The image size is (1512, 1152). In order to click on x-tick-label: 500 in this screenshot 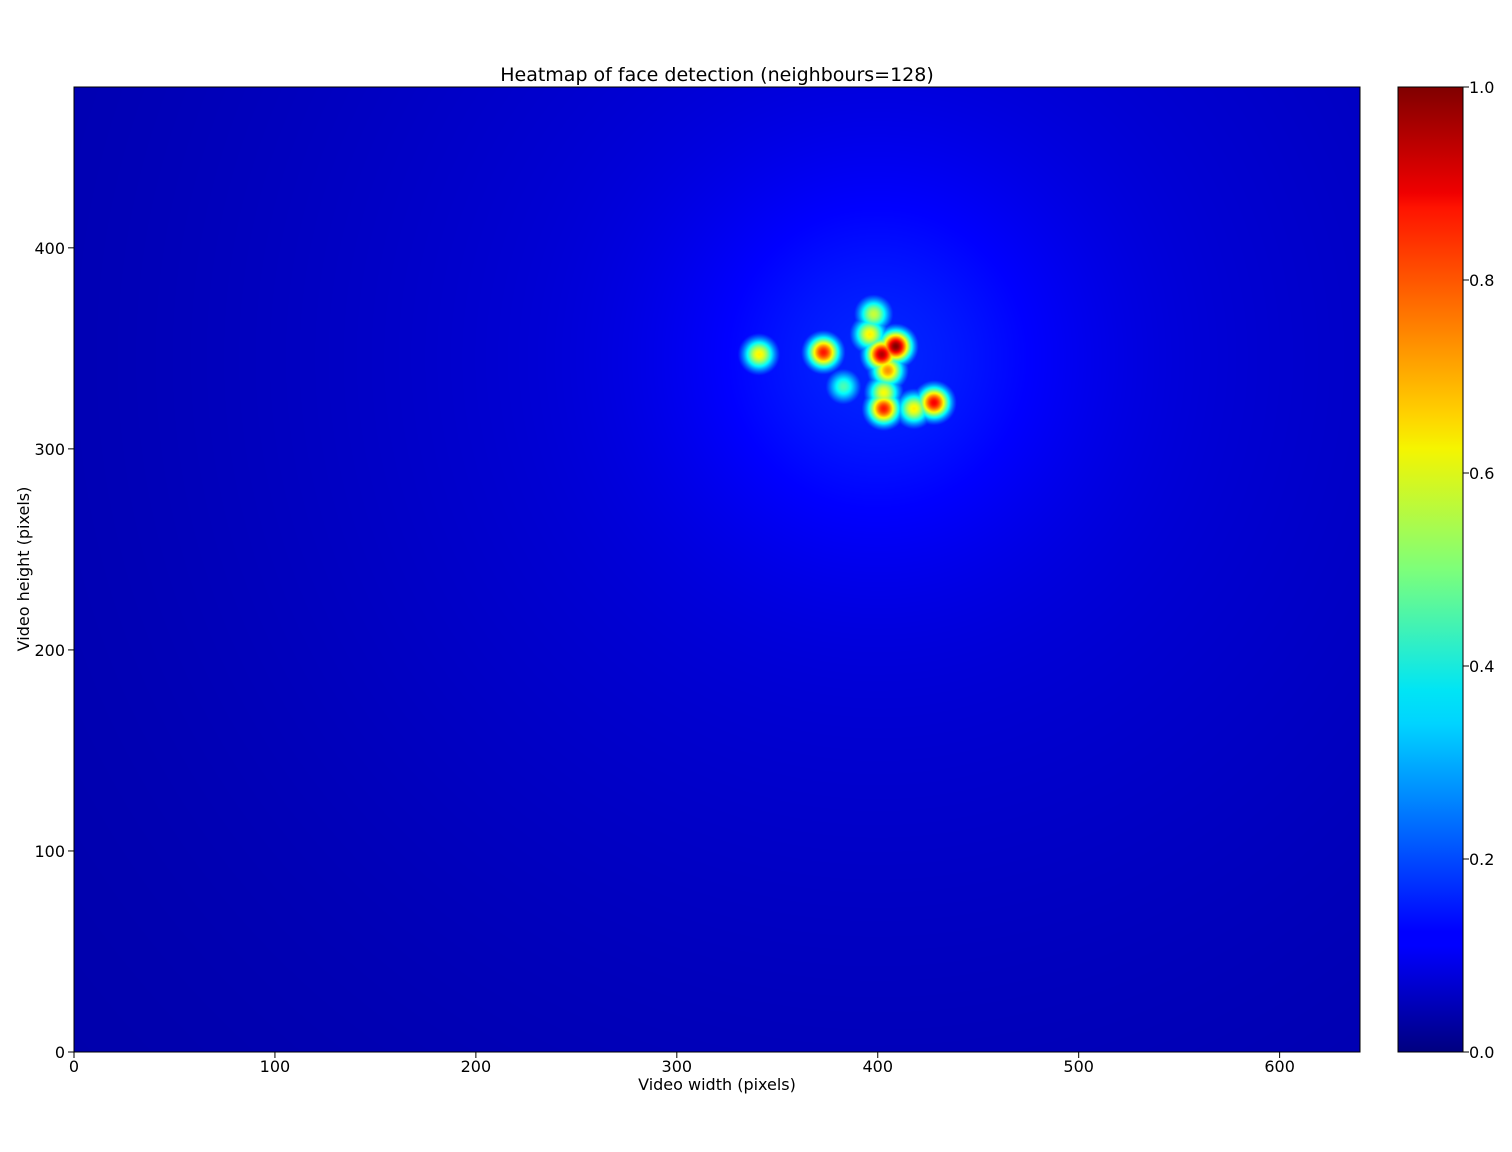, I will do `click(1078, 1066)`.